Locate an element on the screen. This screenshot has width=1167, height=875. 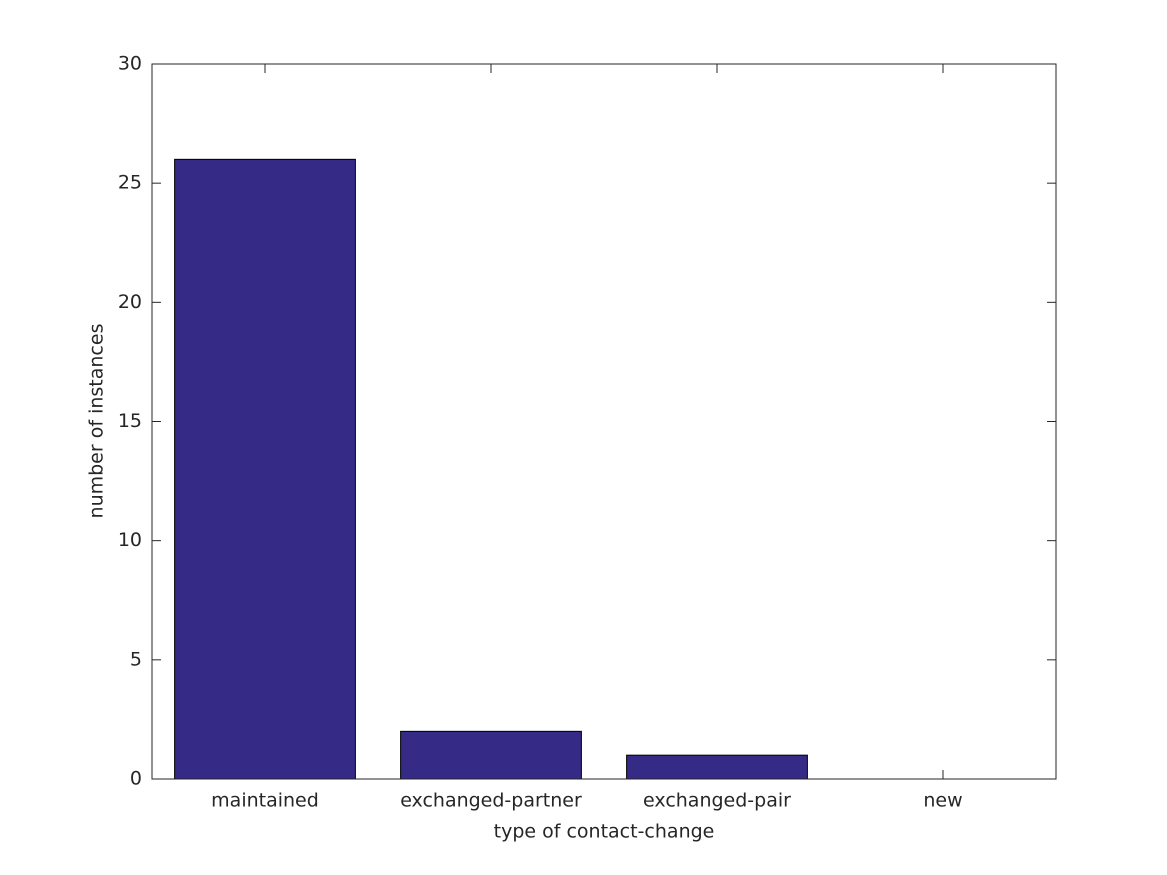
y-tick-label: 20 is located at coordinates (130, 302).